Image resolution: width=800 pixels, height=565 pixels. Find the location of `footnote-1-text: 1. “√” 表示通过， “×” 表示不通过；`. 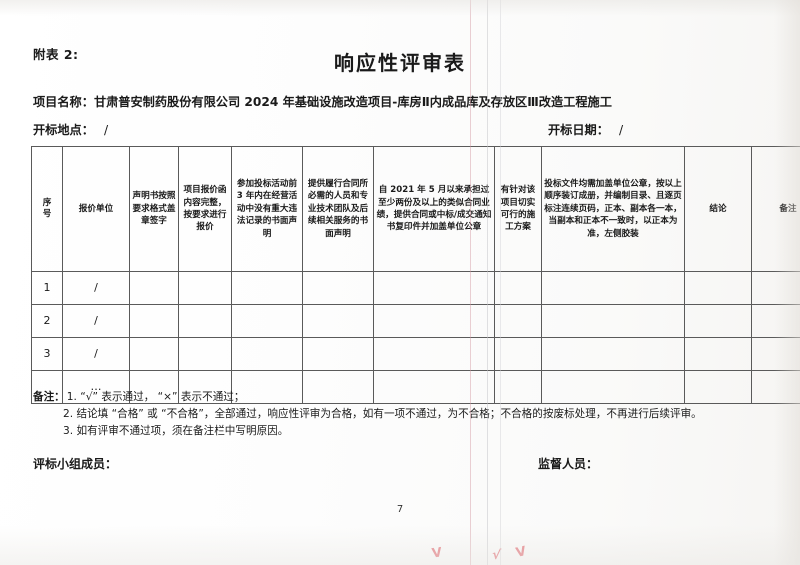

footnote-1-text: 1. “√” 表示通过， “×” 表示不通过； is located at coordinates (155, 397).